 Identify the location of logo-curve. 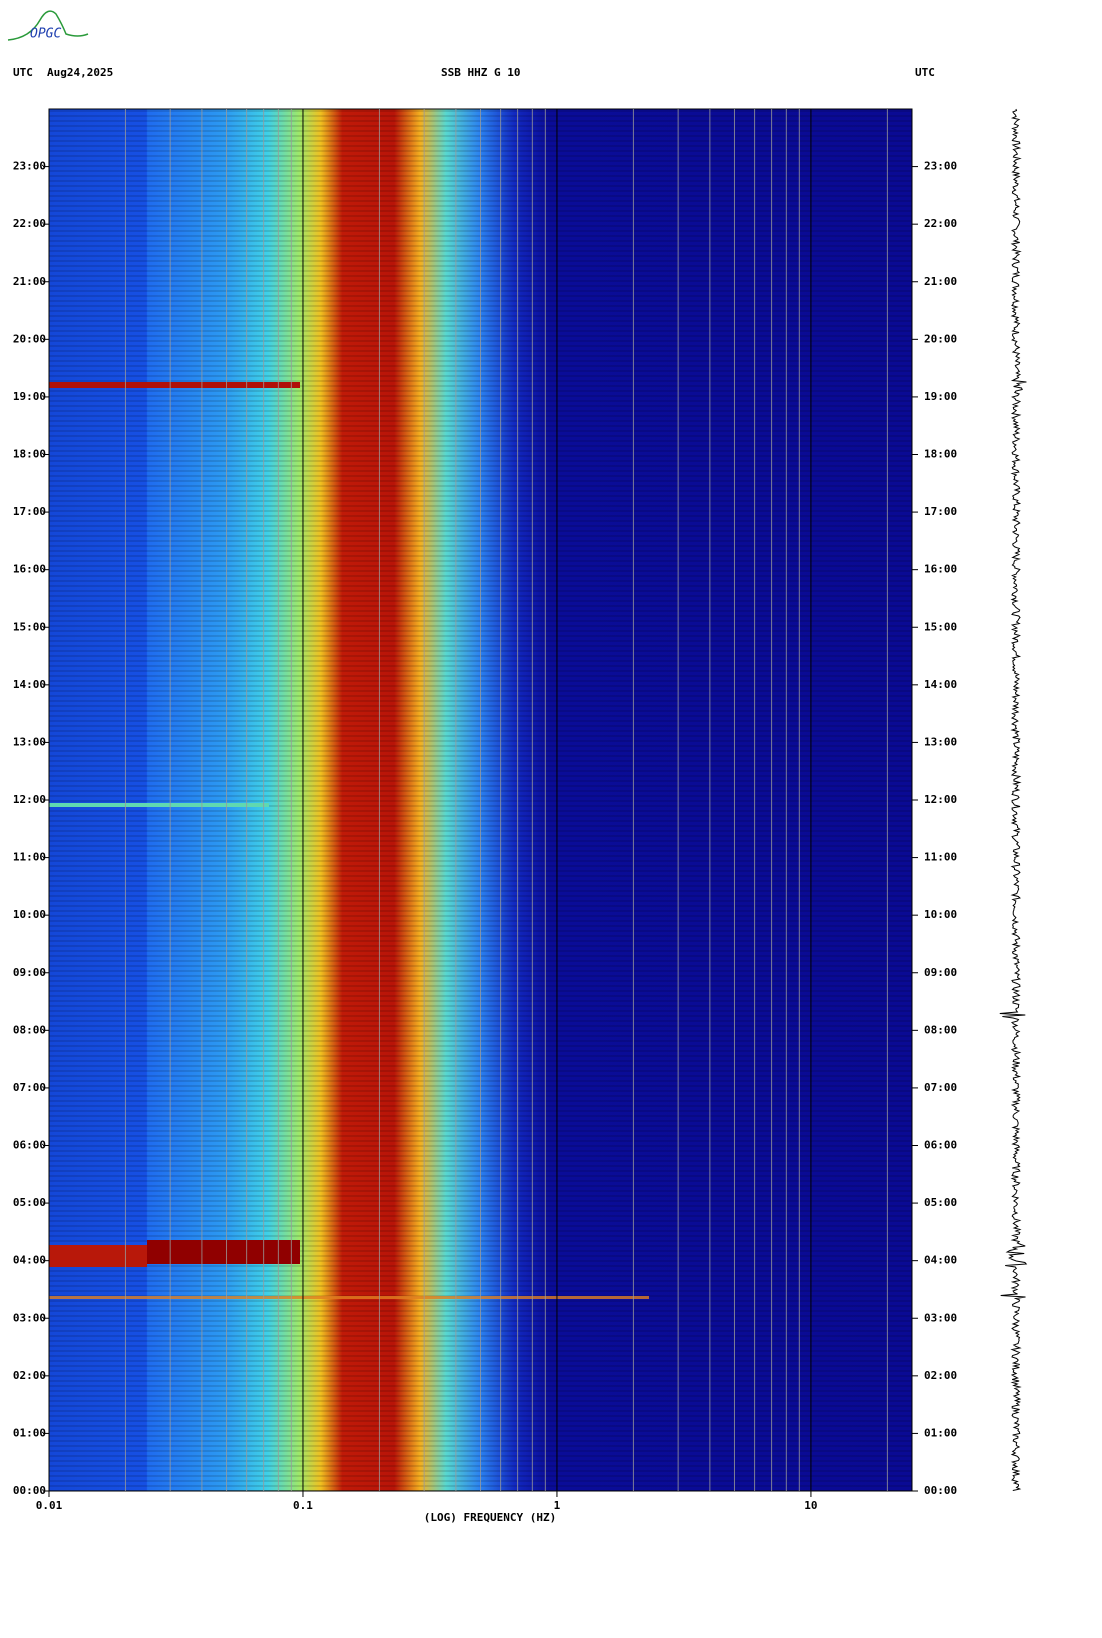
(48, 25).